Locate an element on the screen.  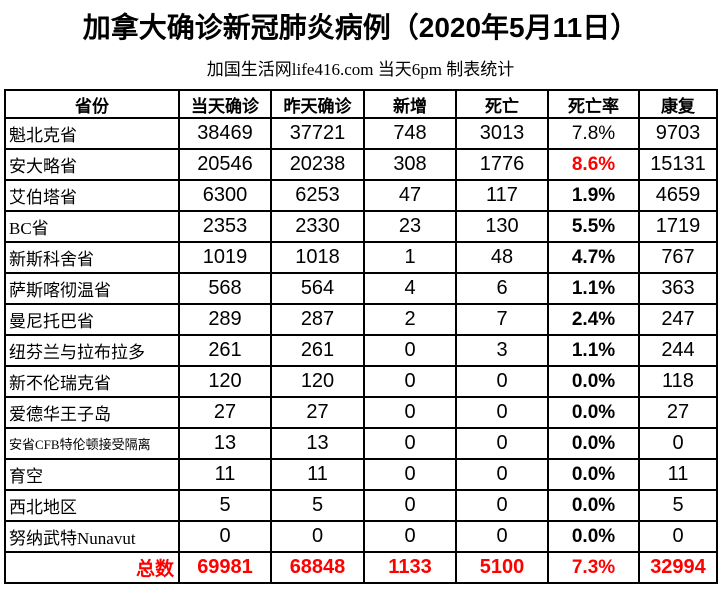
deaths-value: 1776 is located at coordinates (502, 164).